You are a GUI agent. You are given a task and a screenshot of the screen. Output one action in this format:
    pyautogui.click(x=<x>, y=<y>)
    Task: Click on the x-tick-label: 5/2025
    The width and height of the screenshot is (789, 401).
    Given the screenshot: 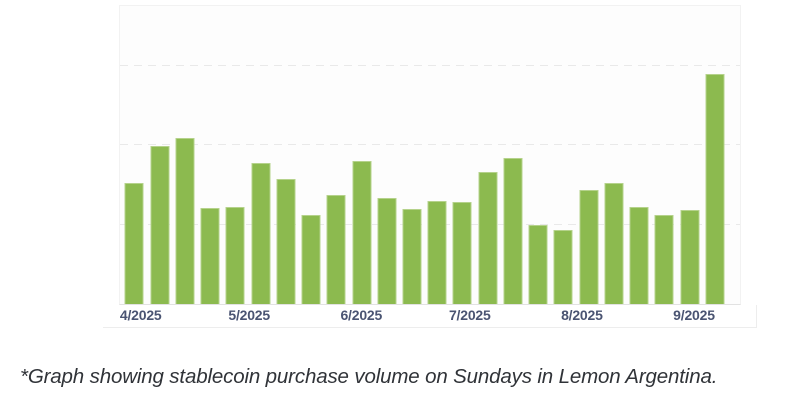 What is the action you would take?
    pyautogui.click(x=249, y=315)
    